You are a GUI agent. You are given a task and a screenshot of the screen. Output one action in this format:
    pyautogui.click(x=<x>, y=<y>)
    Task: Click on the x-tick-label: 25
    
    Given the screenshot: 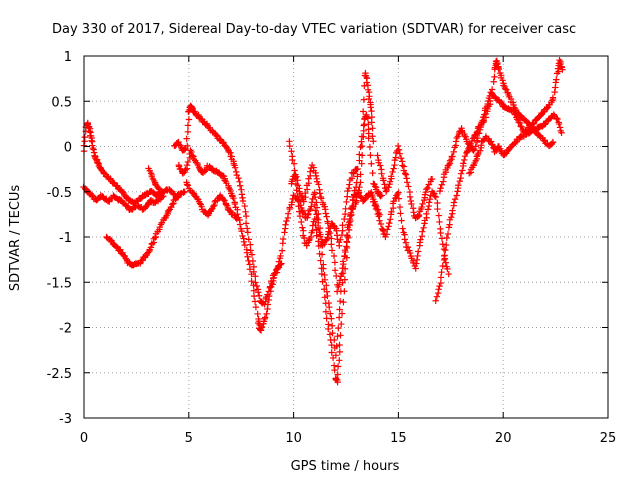 What is the action you would take?
    pyautogui.click(x=608, y=438)
    